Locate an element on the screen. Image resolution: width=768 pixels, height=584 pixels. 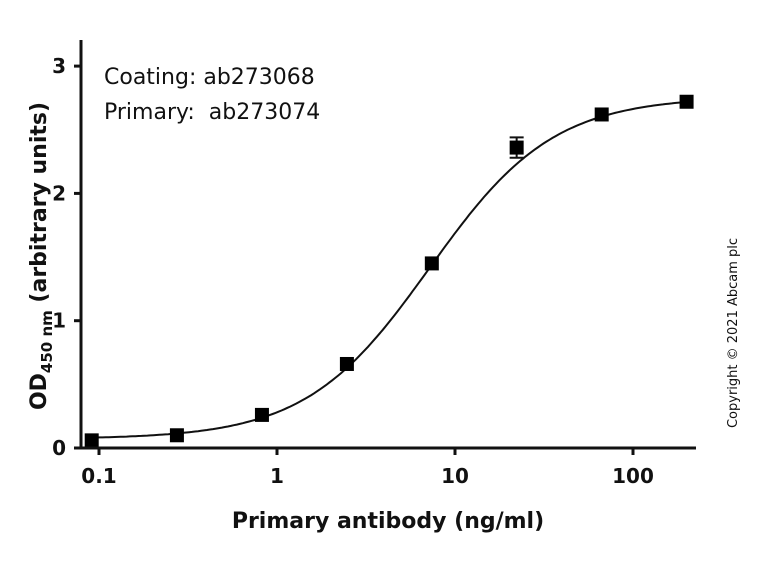
x-tick-label: 1 is located at coordinates (277, 476).